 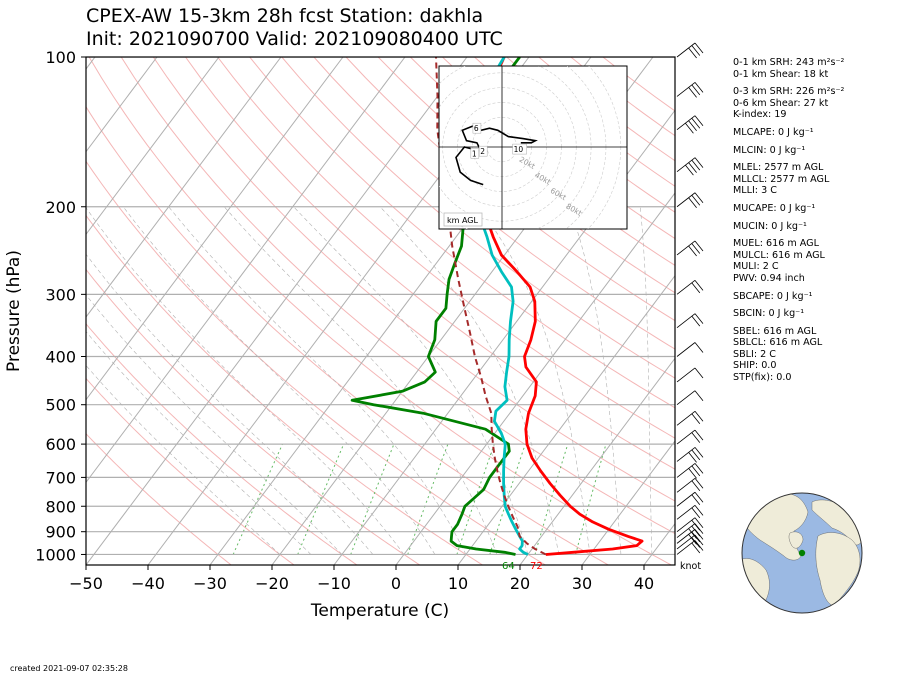 What do you see at coordinates (334, 583) in the screenshot?
I see `x-tick-label: −10` at bounding box center [334, 583].